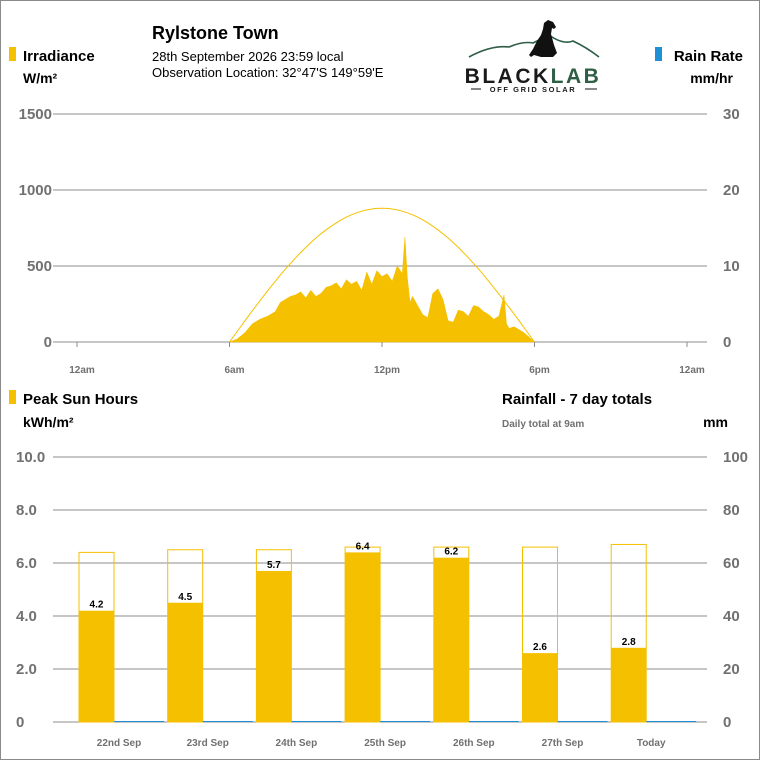  Describe the element at coordinates (363, 546) in the screenshot. I see `peak-sun-hours-value-label: 6.4` at that location.